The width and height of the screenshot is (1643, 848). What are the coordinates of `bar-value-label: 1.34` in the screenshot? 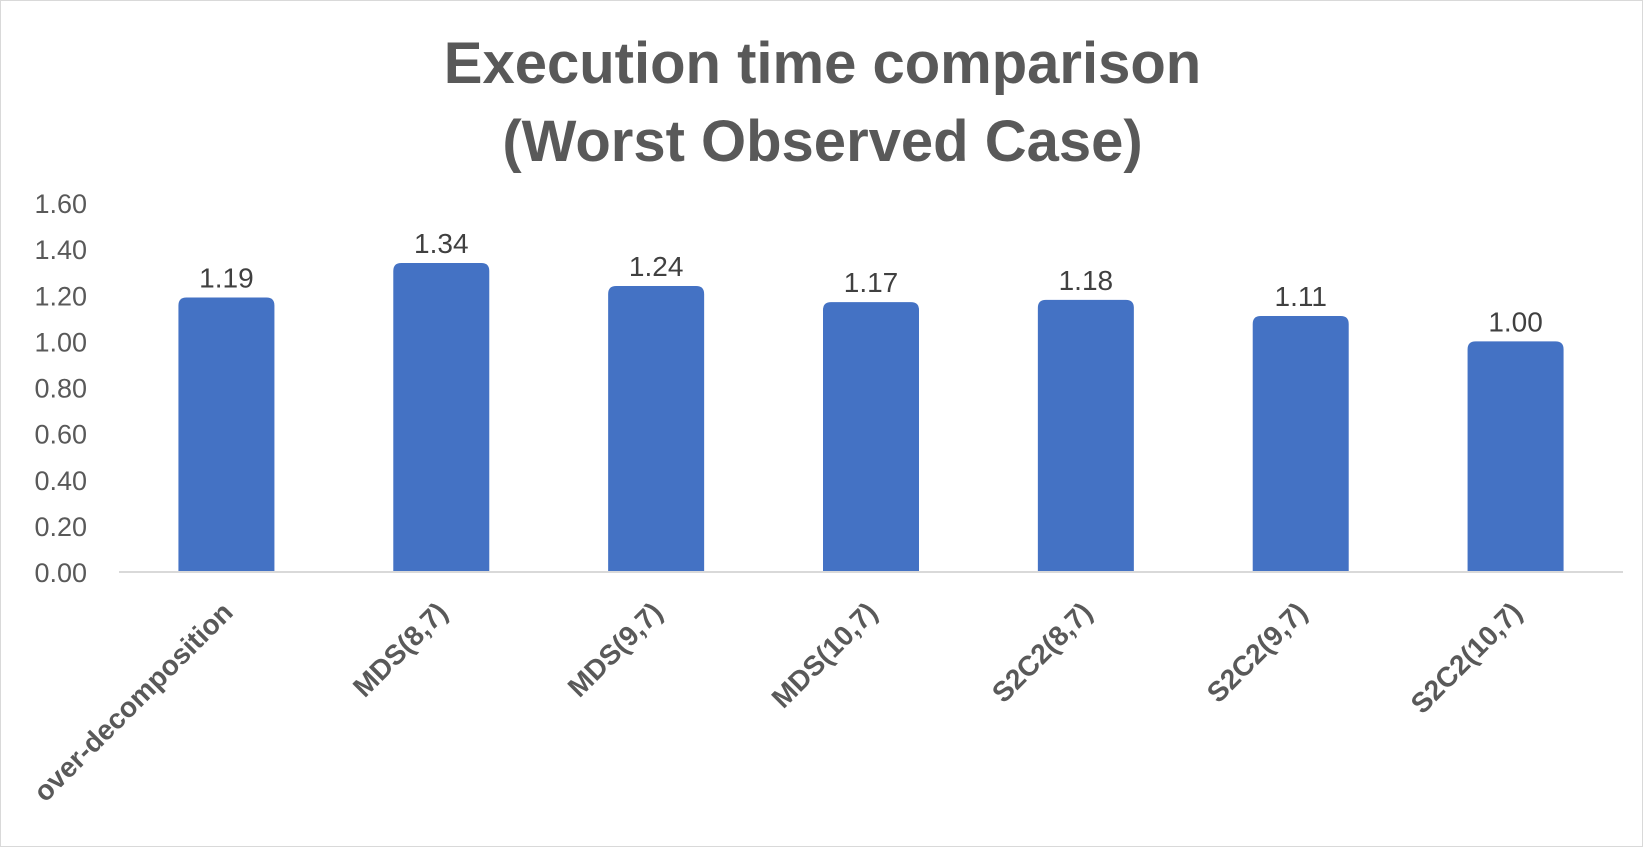 It's located at (441, 243).